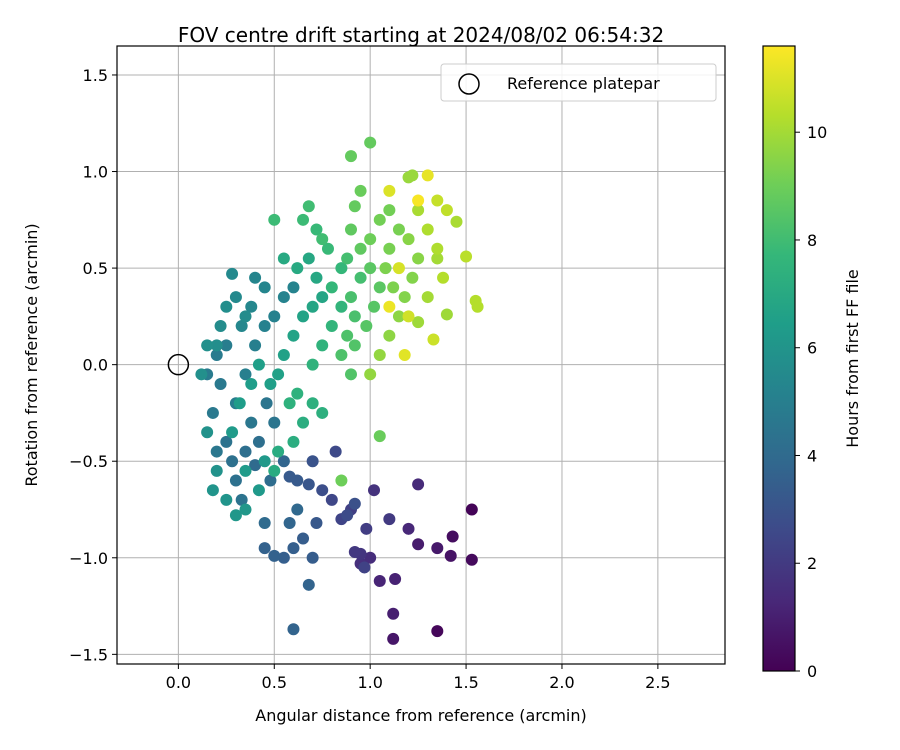 This screenshot has width=900, height=750. What do you see at coordinates (31, 354) in the screenshot?
I see `y-axis-label: Rotation from reference (arcmin)` at bounding box center [31, 354].